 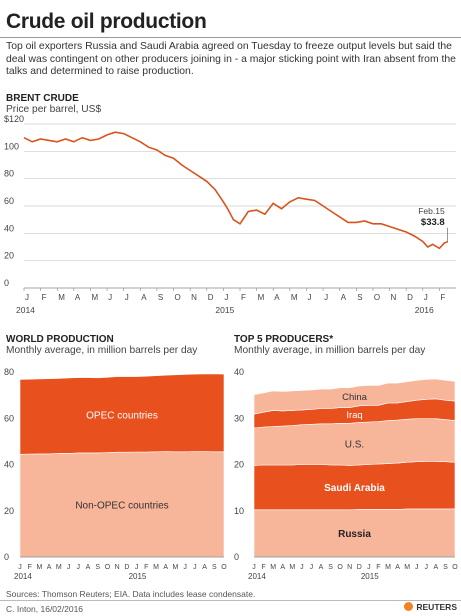 I want to click on brent-y-tick-label: 20, so click(x=9, y=256).